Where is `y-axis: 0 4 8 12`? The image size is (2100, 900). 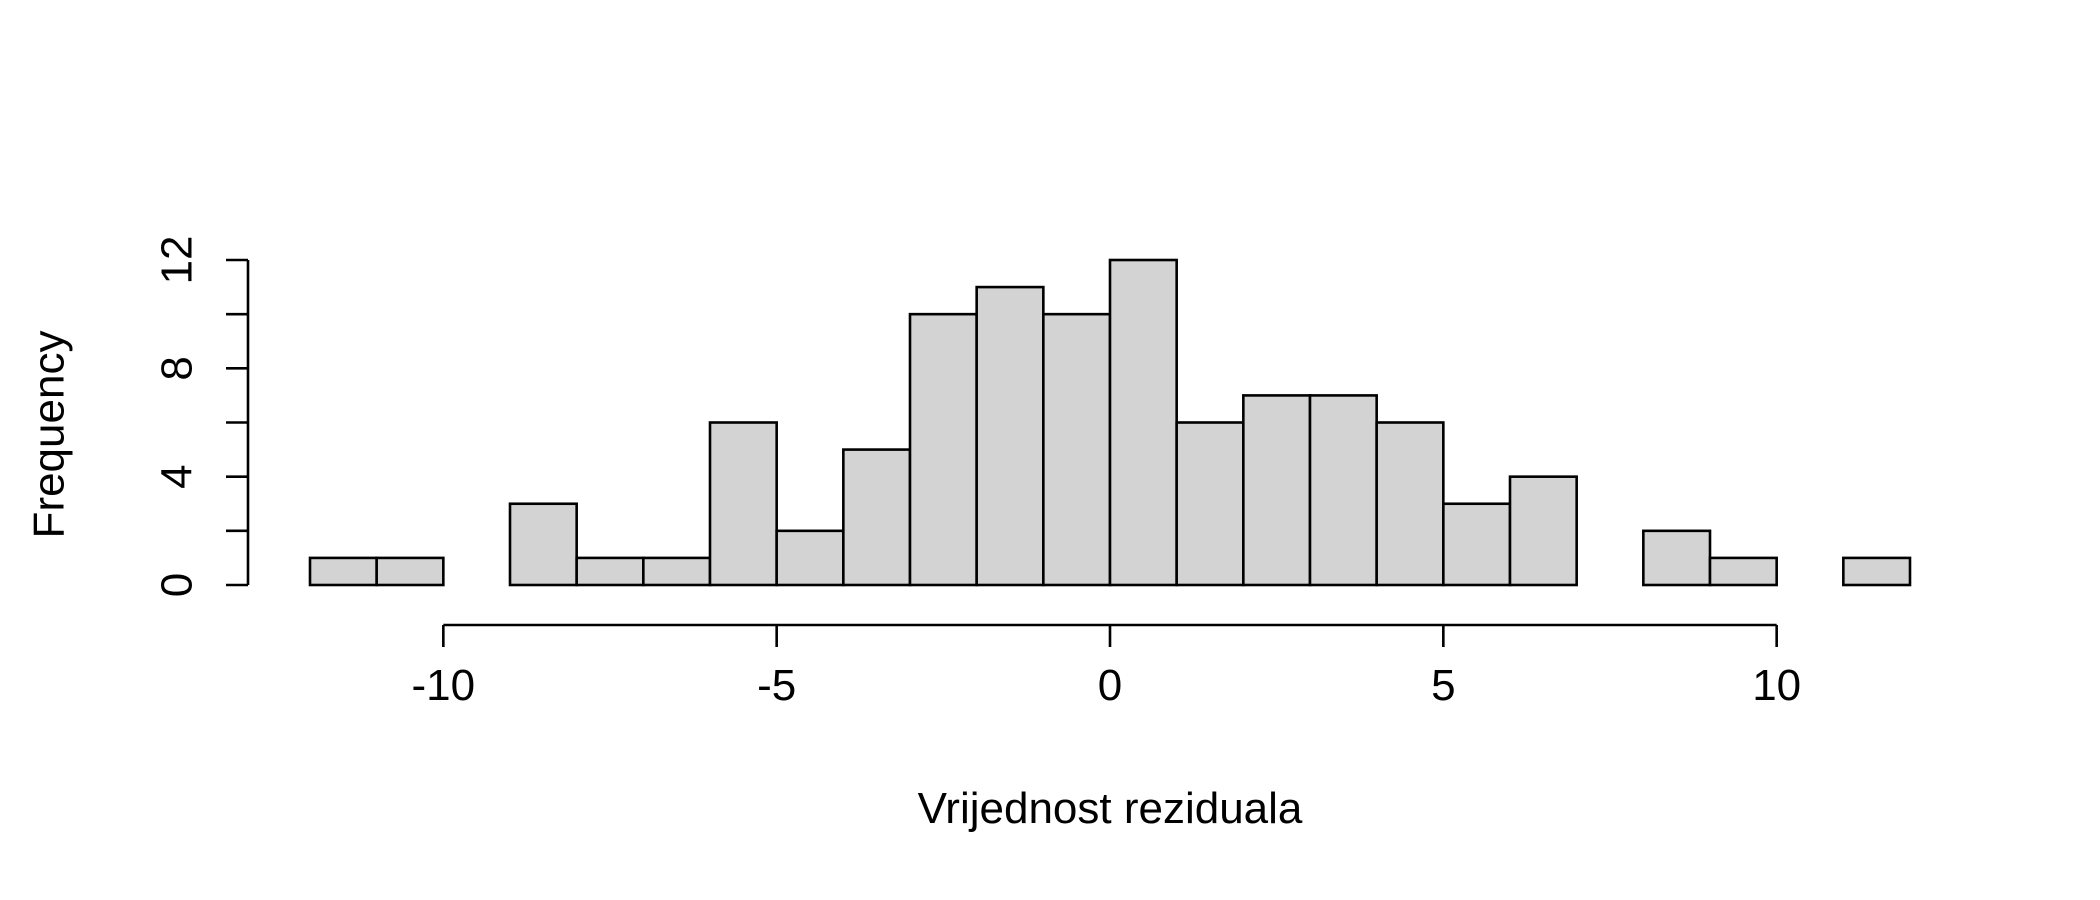
y-axis: 0 4 8 12 is located at coordinates (201, 416).